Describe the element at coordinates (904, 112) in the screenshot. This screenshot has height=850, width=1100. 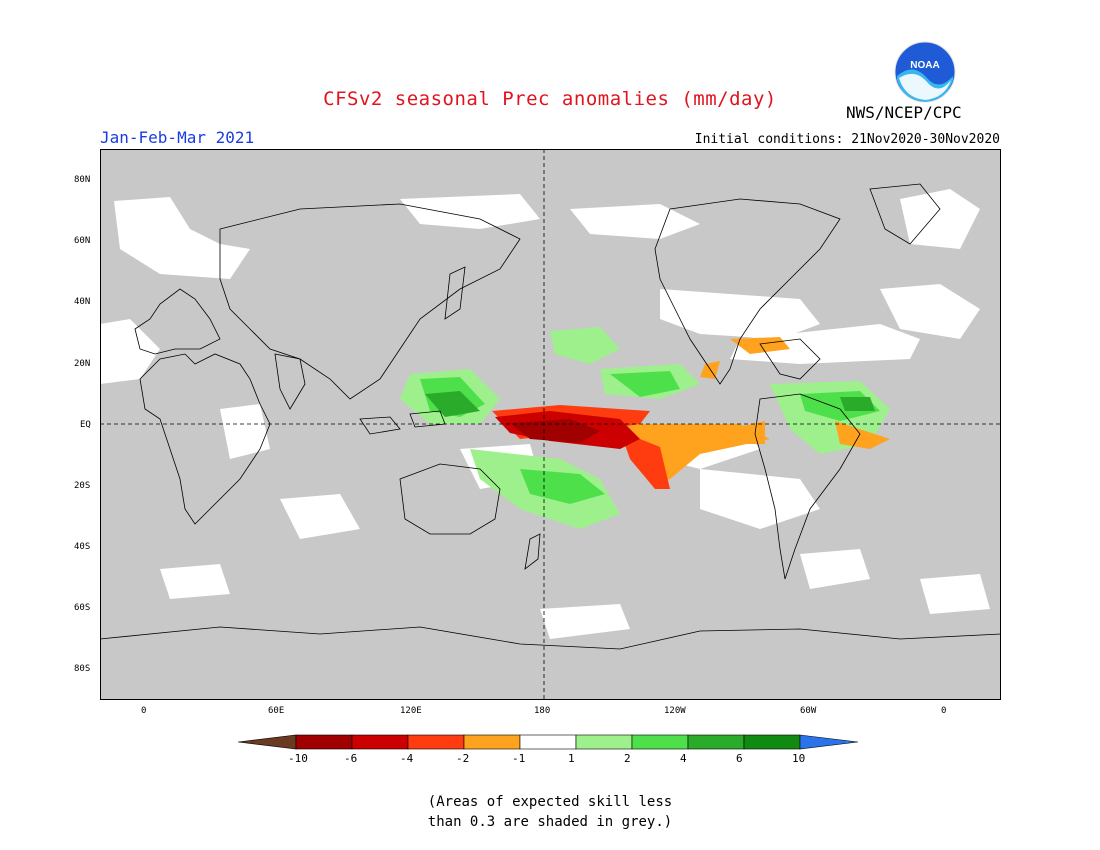
I see `org-label: NWS/NCEP/CPC` at that location.